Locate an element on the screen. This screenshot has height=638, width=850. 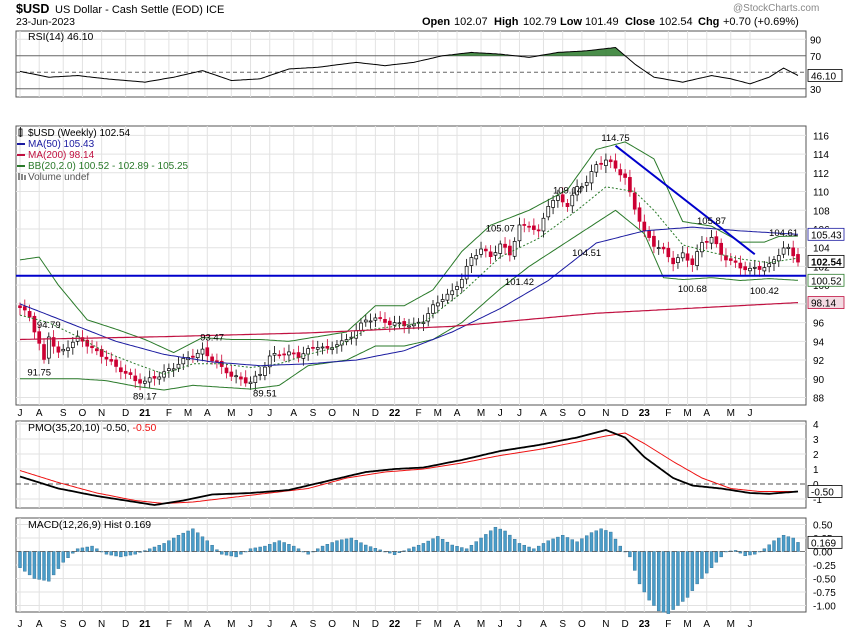
x-tick-label-bottom: S is located at coordinates (562, 624).